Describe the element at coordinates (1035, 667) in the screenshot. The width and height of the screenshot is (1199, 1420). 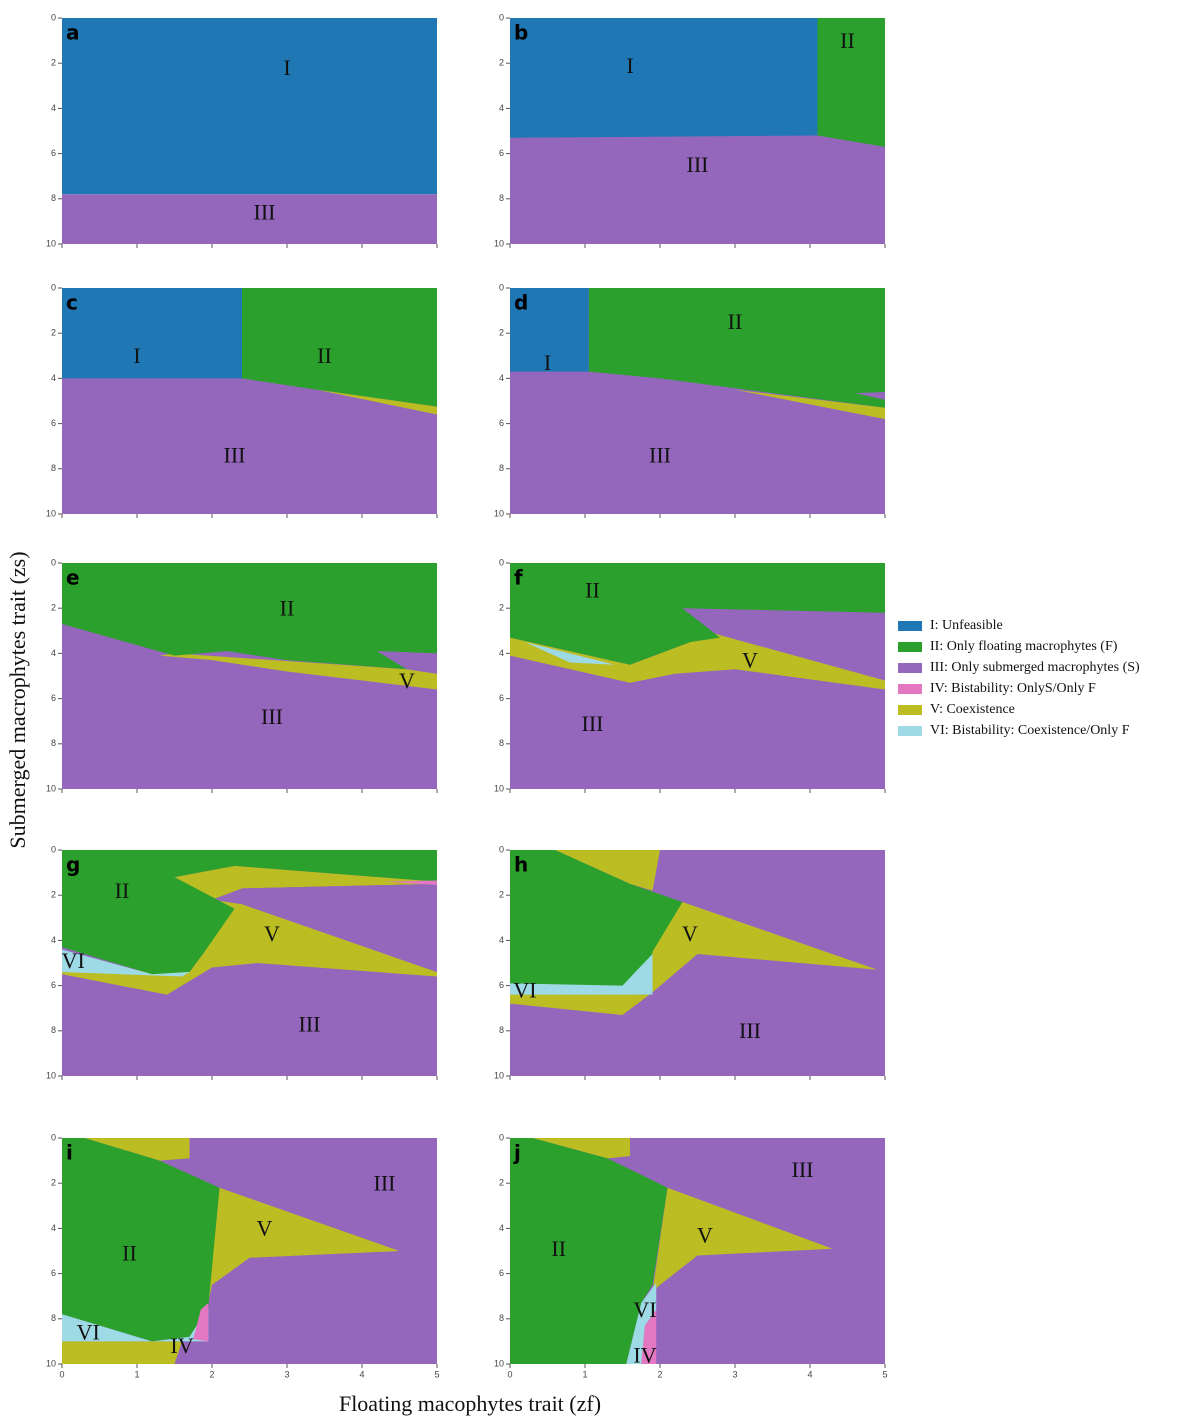
I see `legend-label: III: Only submerged macrophytes (S)` at that location.